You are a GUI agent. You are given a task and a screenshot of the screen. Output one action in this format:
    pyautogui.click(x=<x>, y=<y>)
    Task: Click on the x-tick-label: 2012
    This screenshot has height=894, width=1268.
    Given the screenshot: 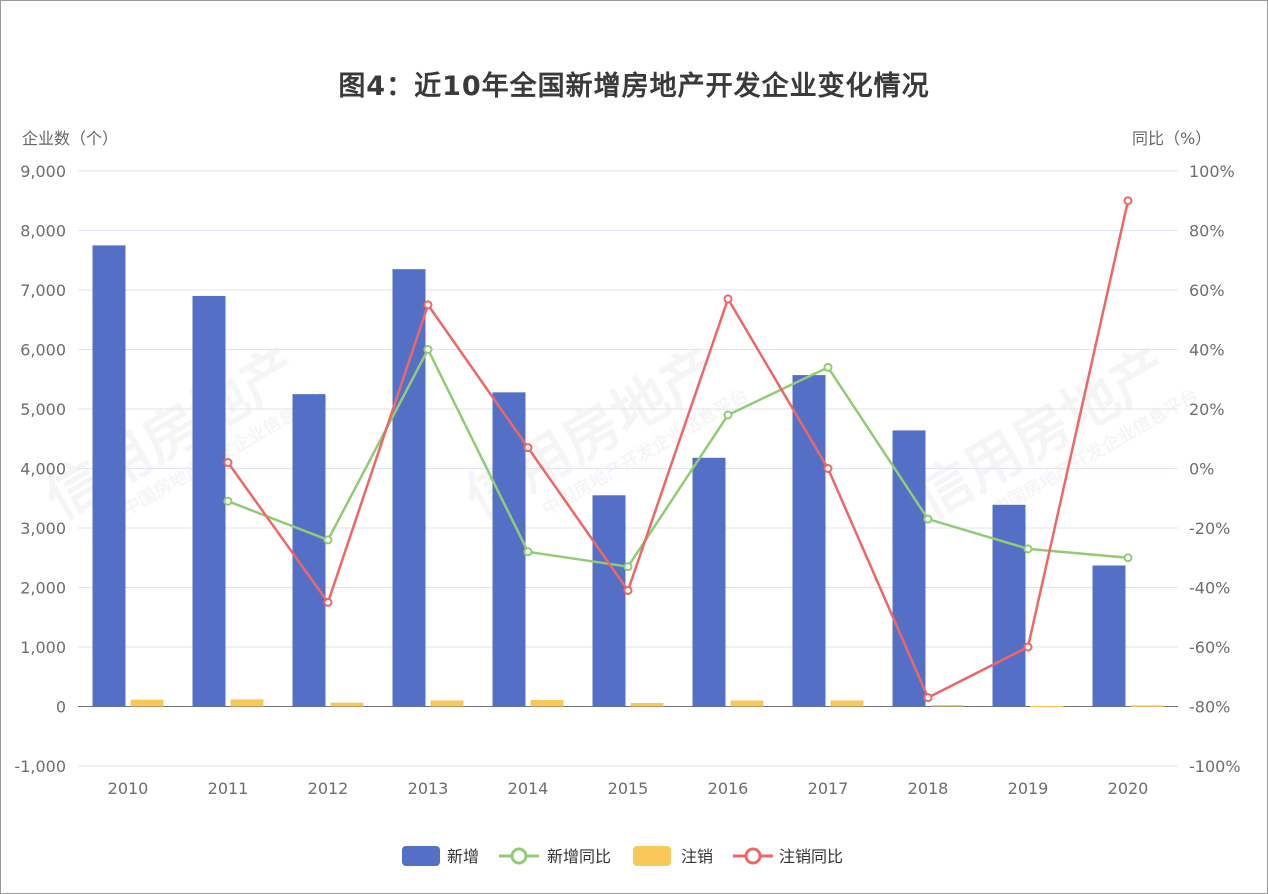 What is the action you would take?
    pyautogui.click(x=328, y=788)
    